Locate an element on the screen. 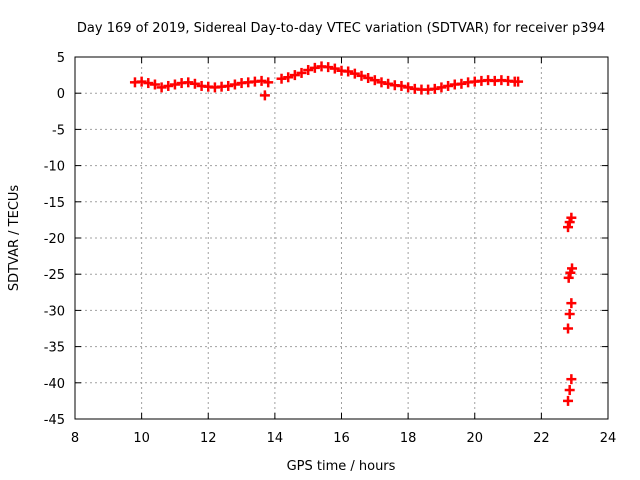 This screenshot has width=640, height=480. x-tick-label: 14 is located at coordinates (275, 438).